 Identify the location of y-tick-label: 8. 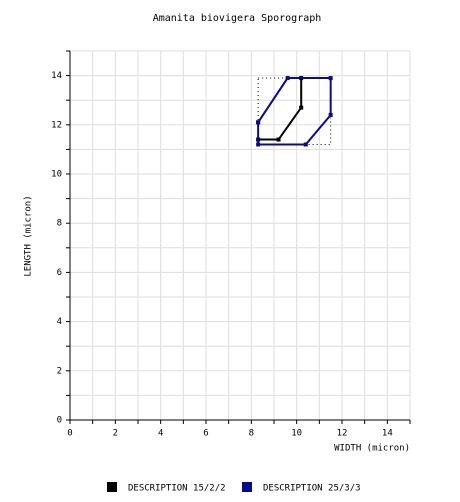
(59, 224).